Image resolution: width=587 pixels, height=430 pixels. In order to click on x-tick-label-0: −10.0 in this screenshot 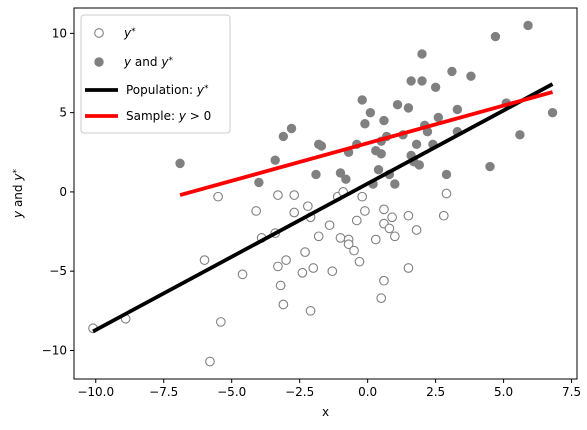, I will do `click(95, 392)`.